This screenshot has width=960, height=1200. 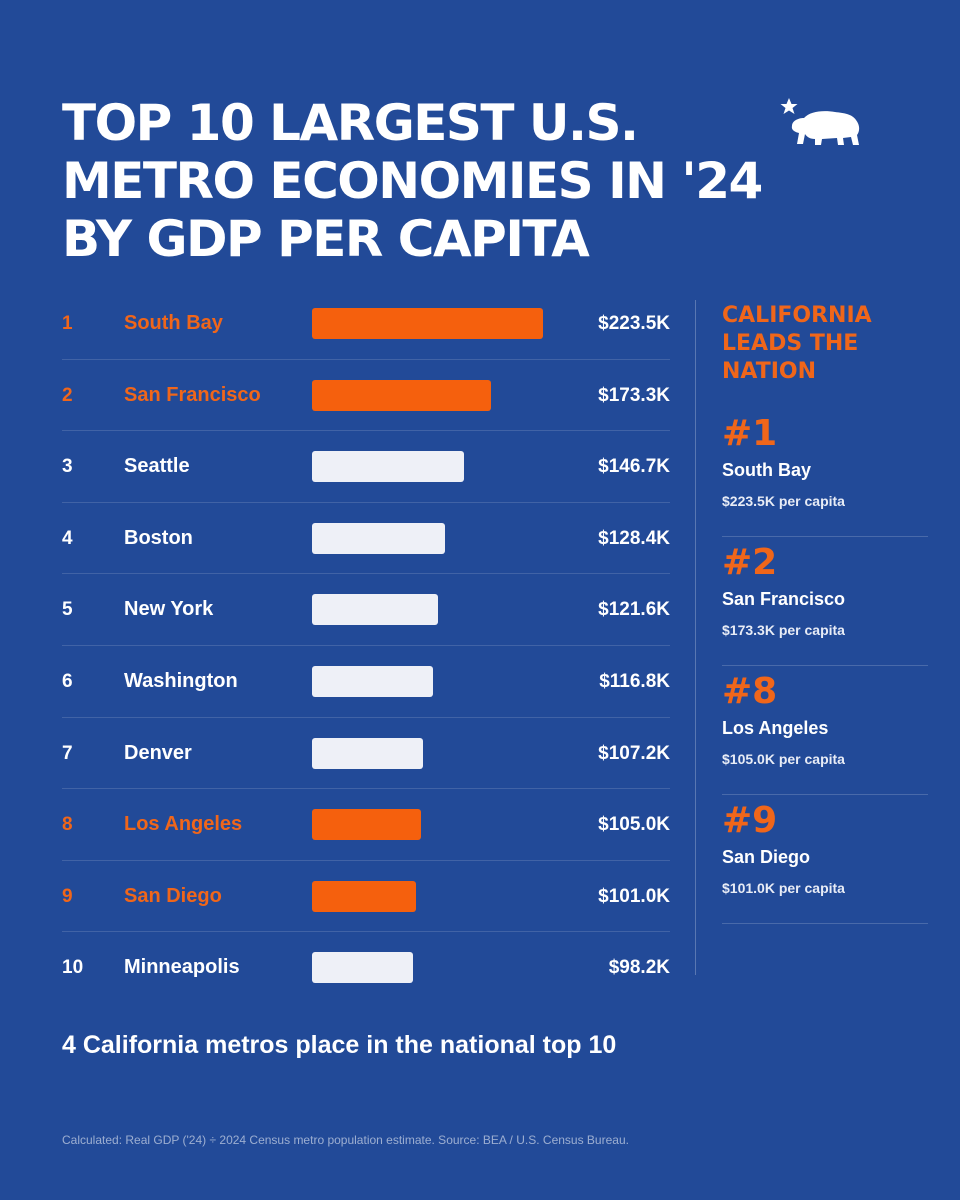 I want to click on rank-label: 1, so click(x=67, y=323).